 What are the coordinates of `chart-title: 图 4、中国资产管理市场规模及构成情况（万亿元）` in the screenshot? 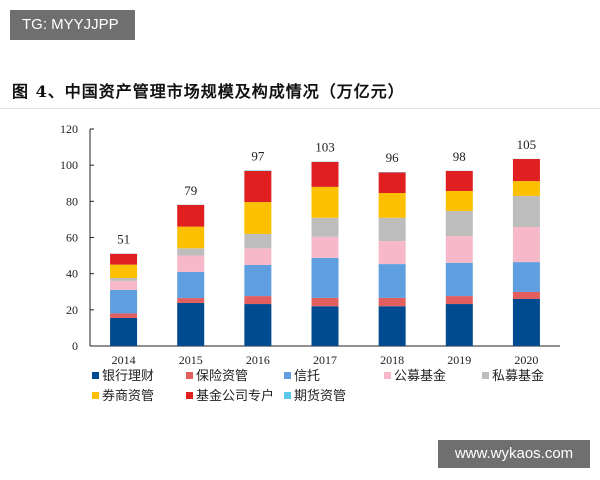 It's located at (208, 91).